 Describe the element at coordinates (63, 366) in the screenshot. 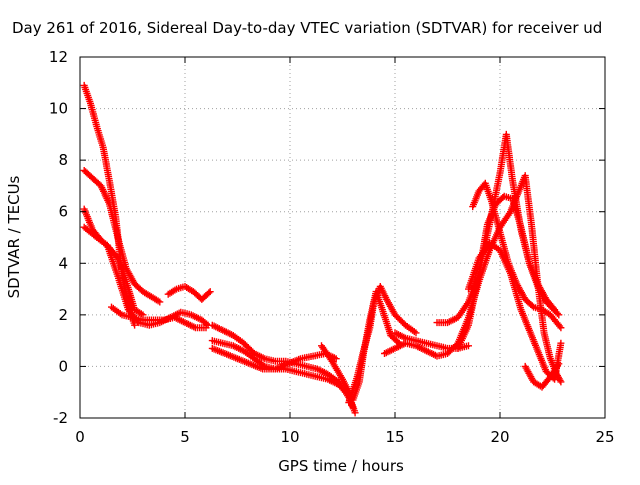

I see `y-tick-label: 0` at that location.